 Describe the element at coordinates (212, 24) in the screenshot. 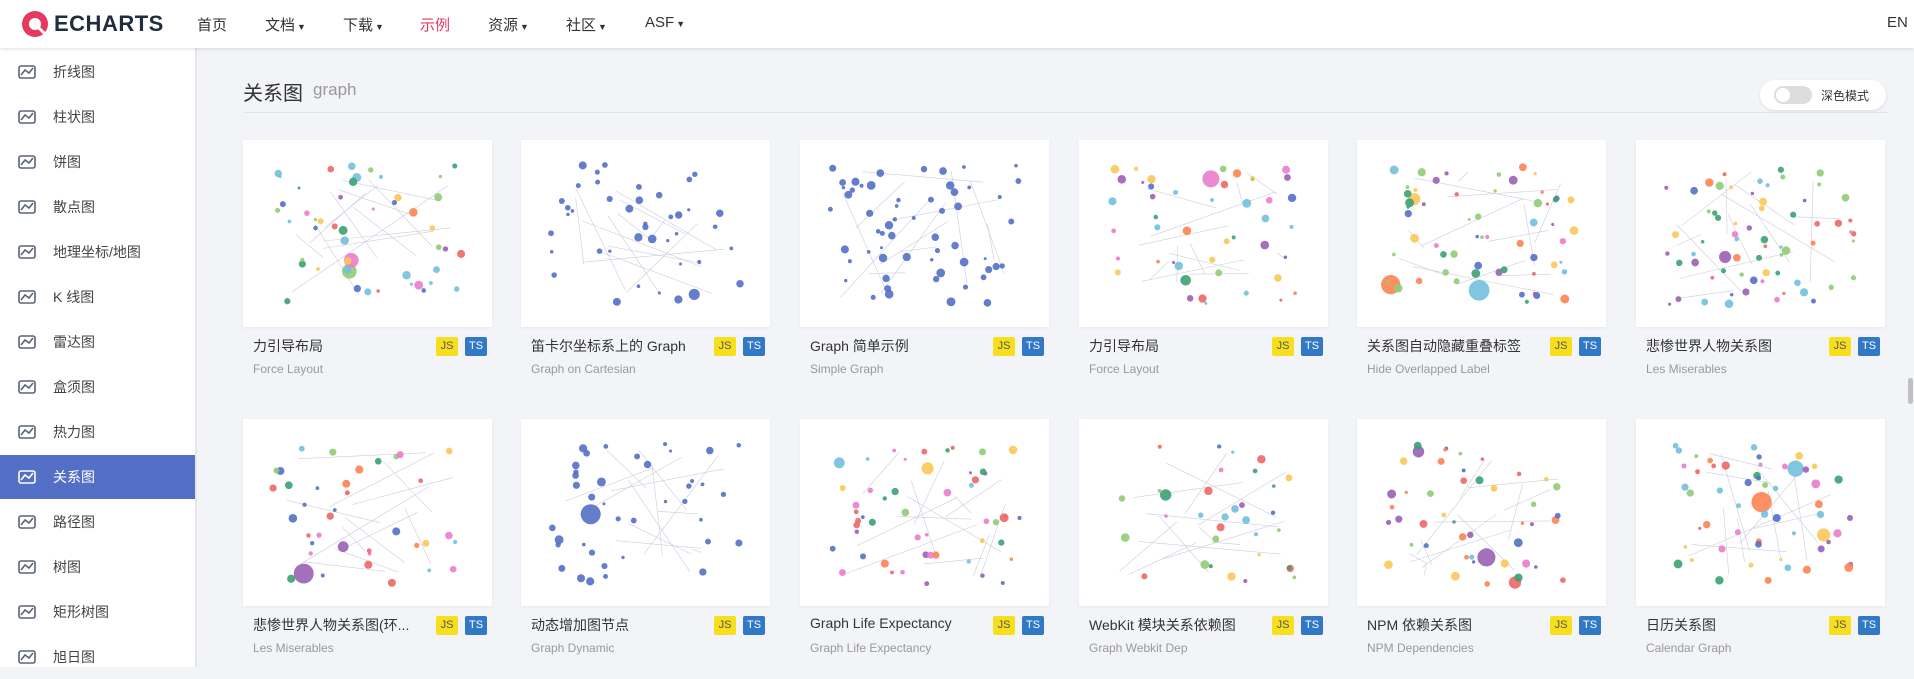

I see `nav-item: 首页` at that location.